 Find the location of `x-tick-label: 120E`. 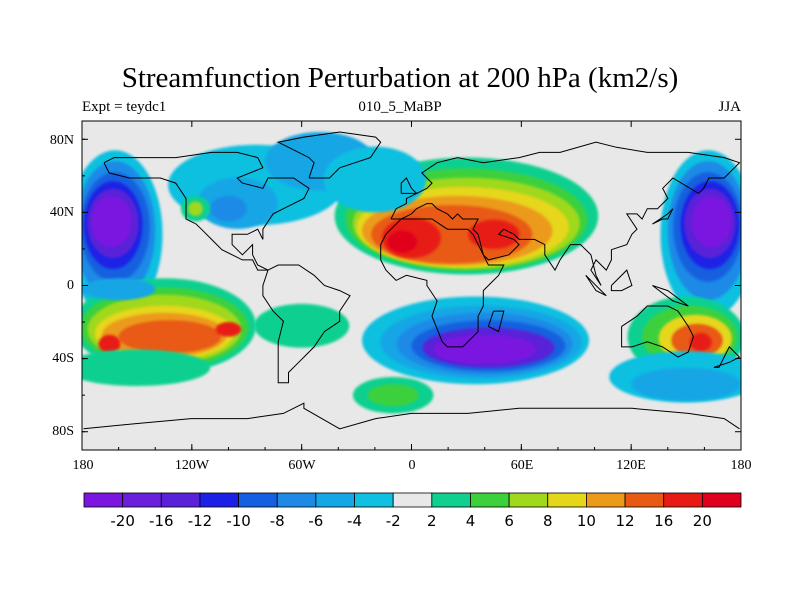

x-tick-label: 120E is located at coordinates (631, 465).